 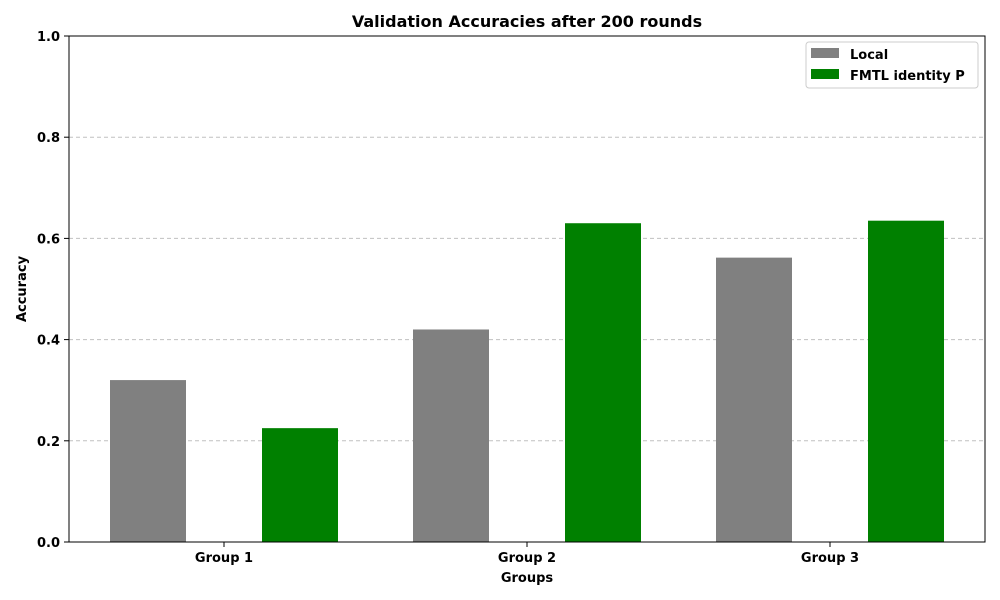 What do you see at coordinates (48, 543) in the screenshot?
I see `y-tick-label: 0.0` at bounding box center [48, 543].